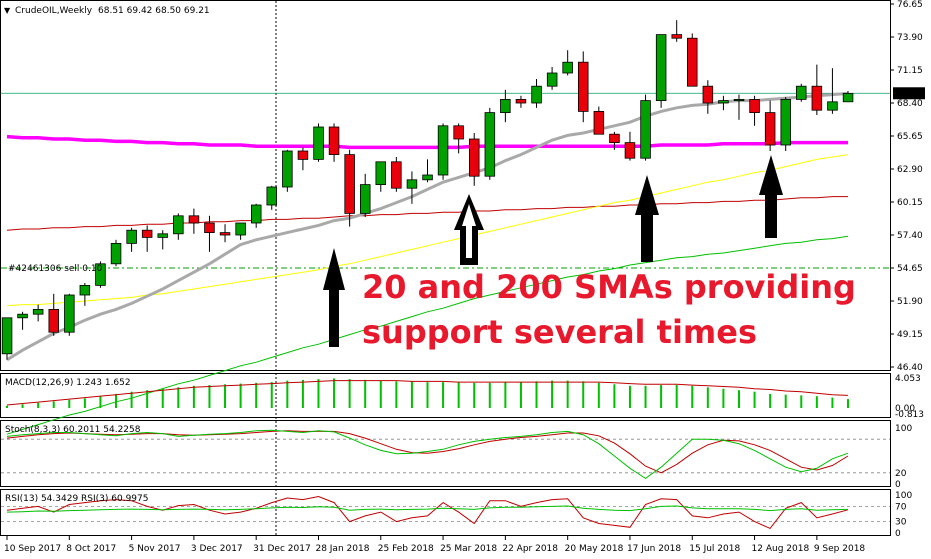 This screenshot has width=931, height=559. I want to click on stoch-layer: 100 200, so click(456, 457).